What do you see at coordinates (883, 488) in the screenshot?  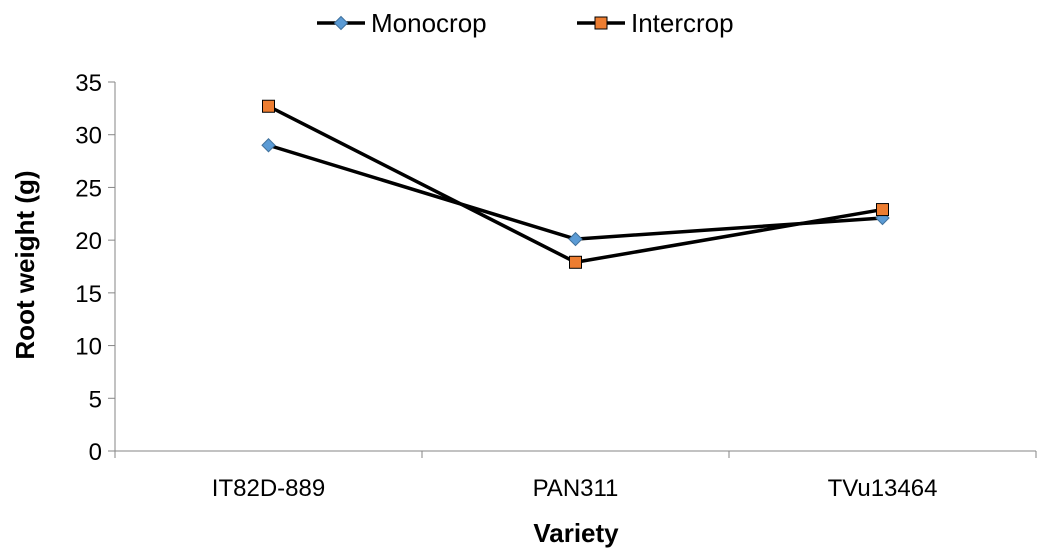 I see `x-tick-label: TVu13464` at bounding box center [883, 488].